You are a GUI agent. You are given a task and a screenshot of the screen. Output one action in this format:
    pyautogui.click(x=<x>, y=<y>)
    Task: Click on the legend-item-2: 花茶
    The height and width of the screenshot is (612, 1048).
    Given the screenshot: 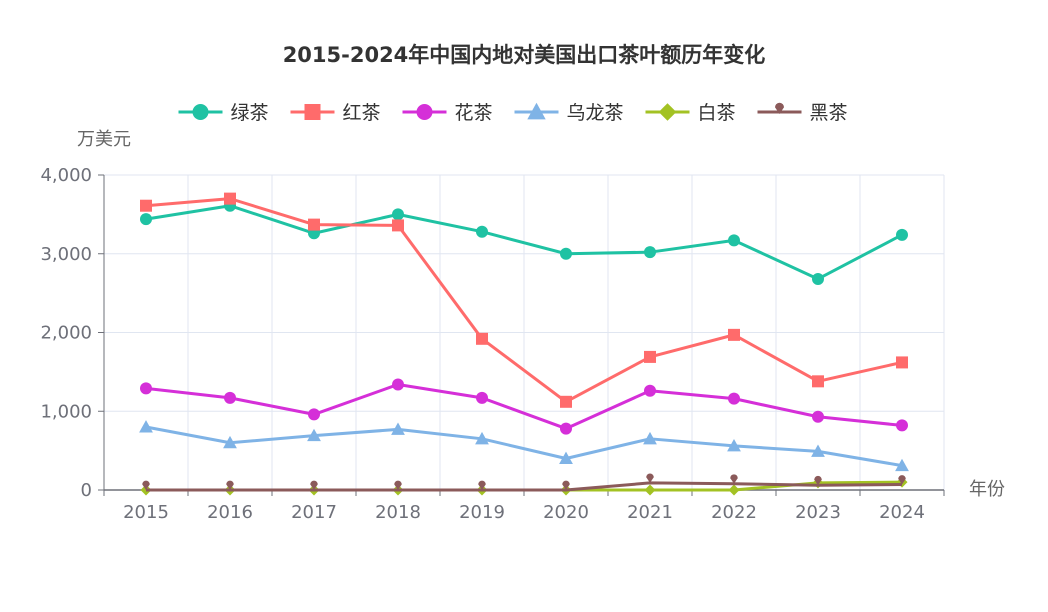 What is the action you would take?
    pyautogui.click(x=447, y=113)
    